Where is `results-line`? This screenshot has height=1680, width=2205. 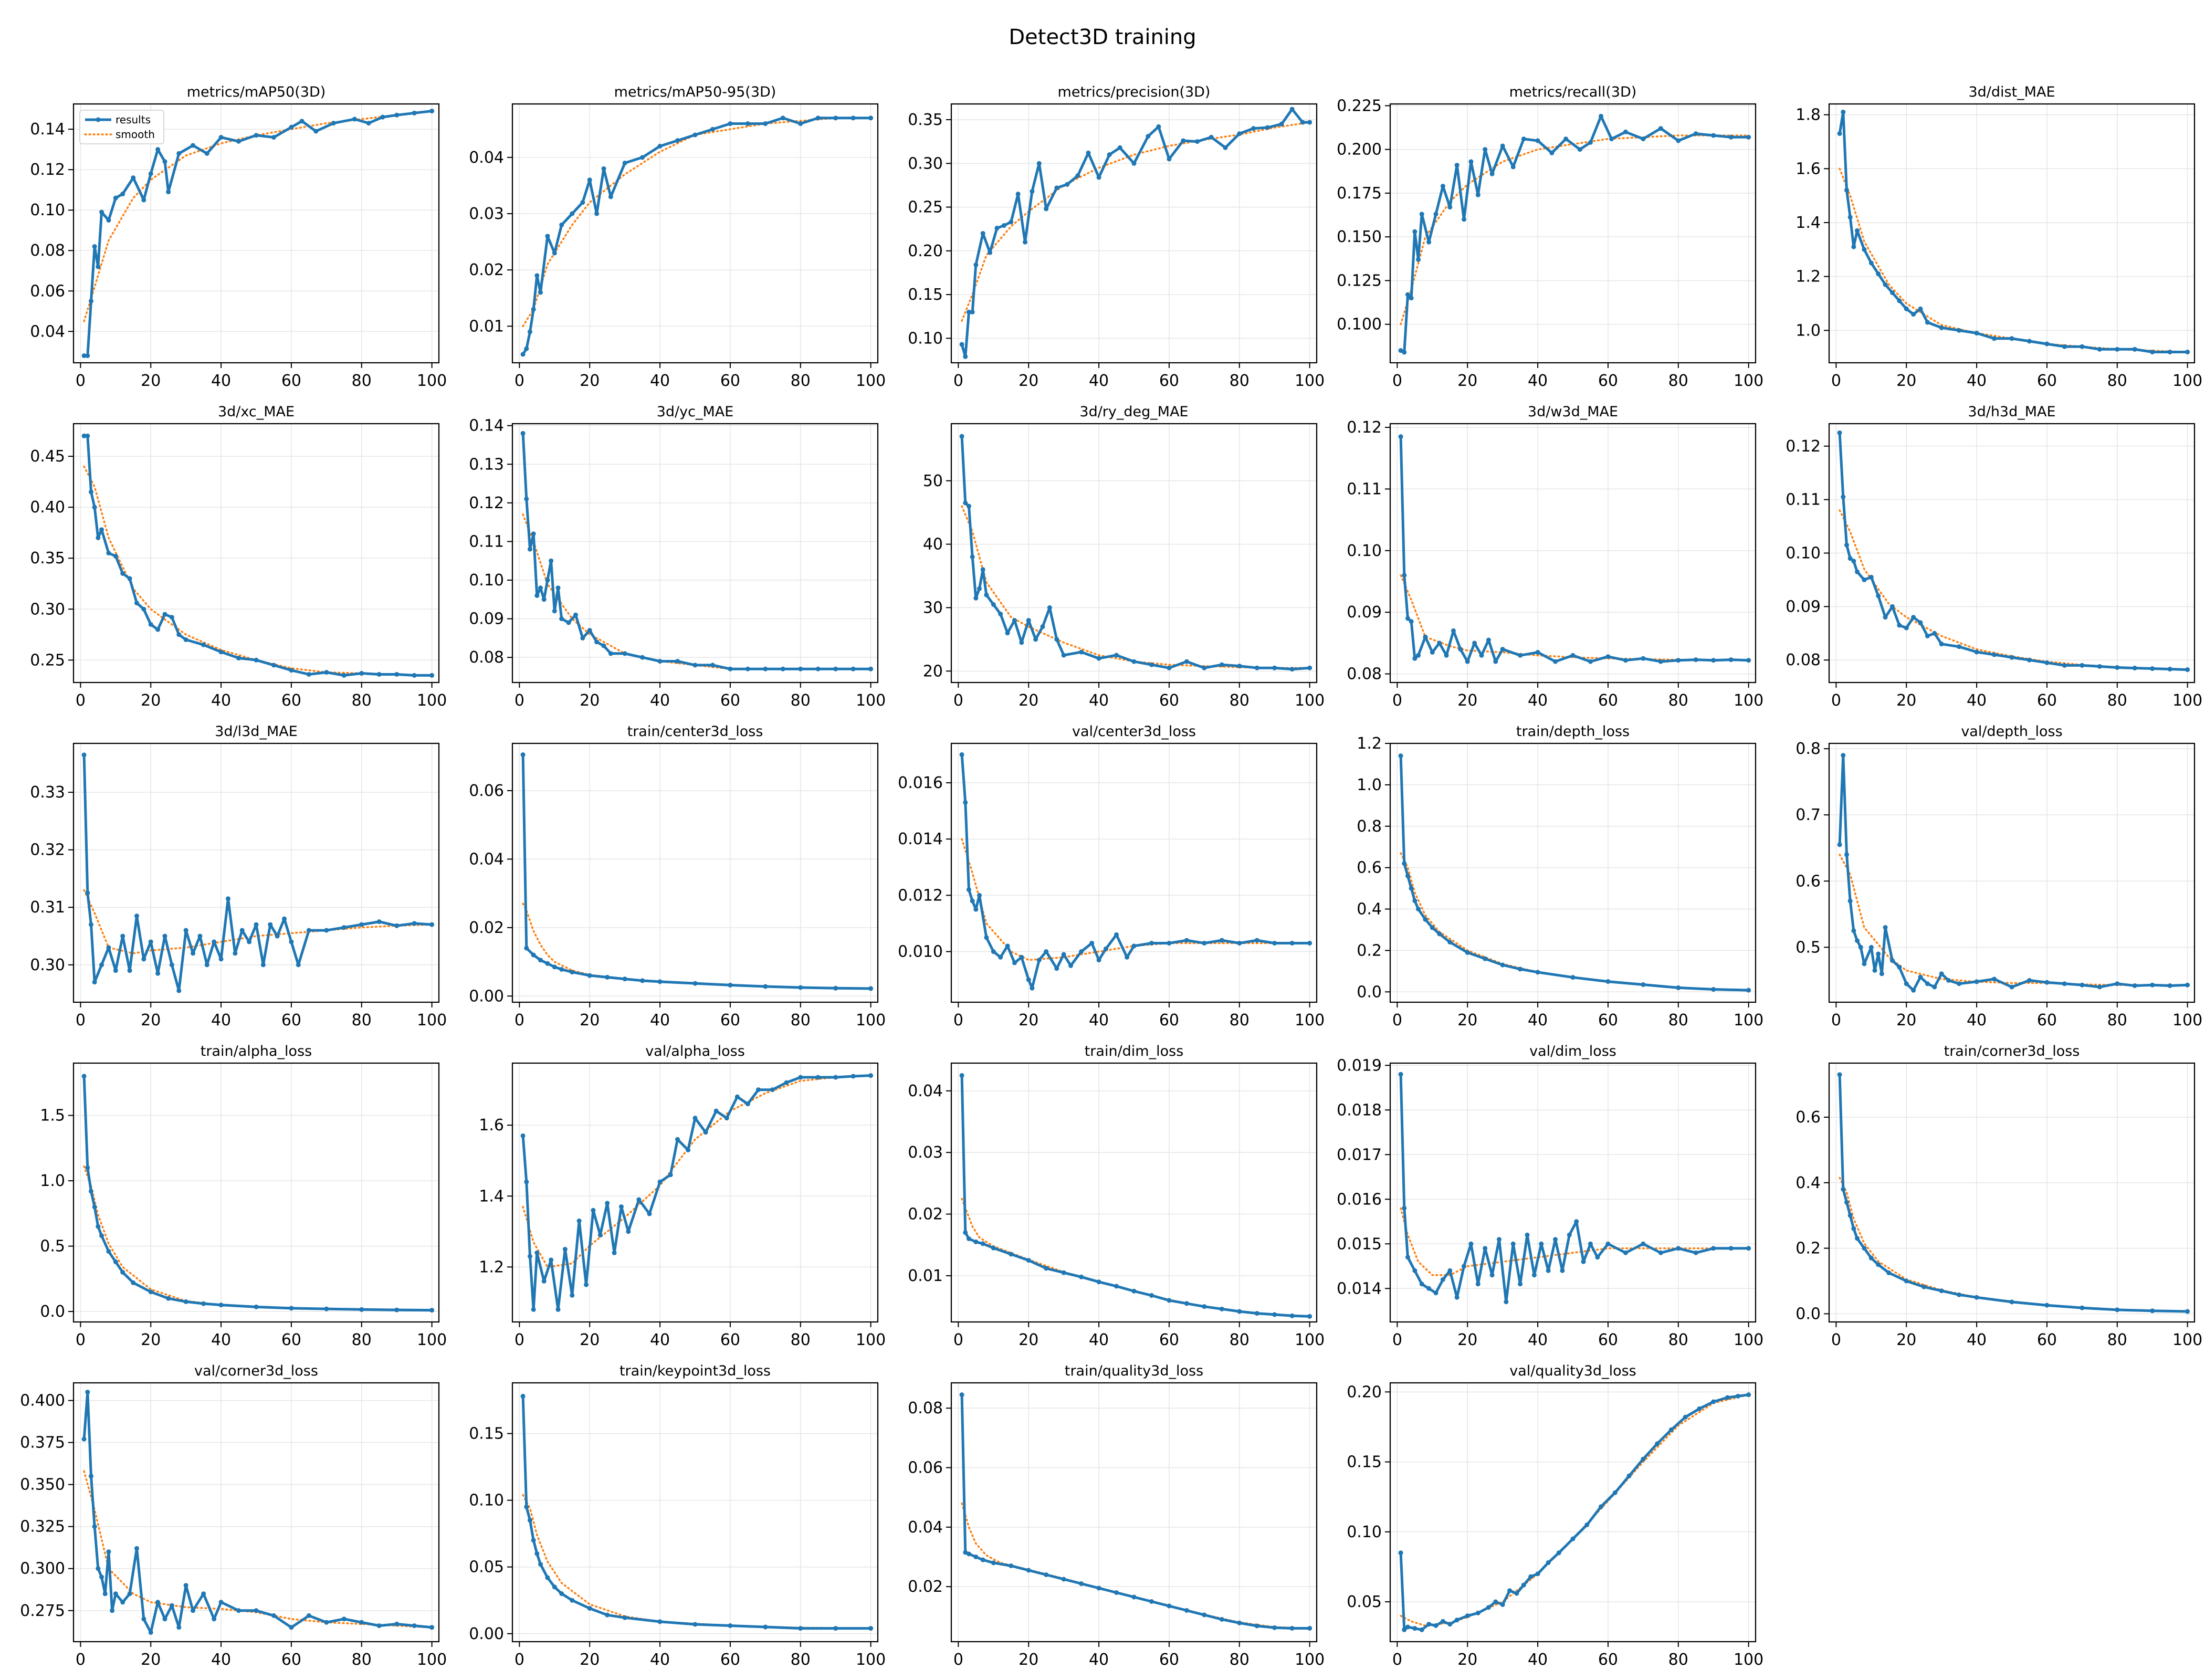 results-line is located at coordinates (257, 873).